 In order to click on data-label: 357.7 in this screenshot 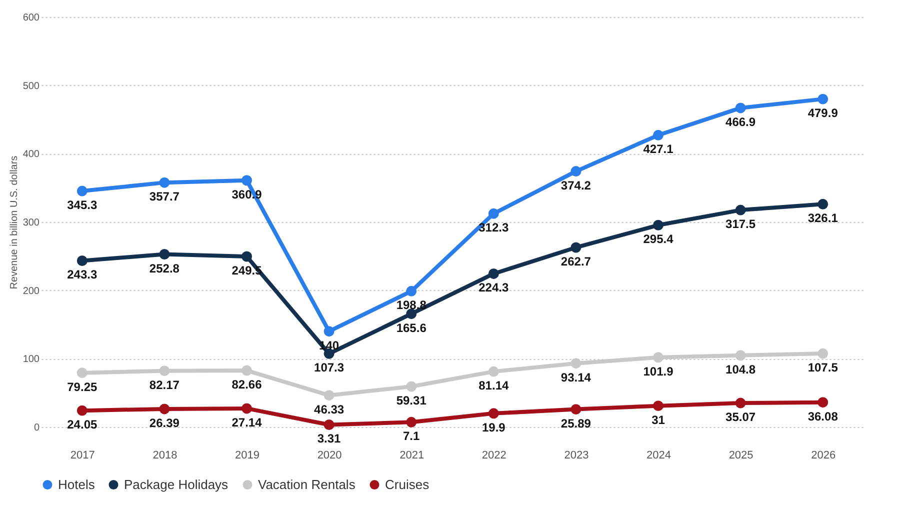, I will do `click(164, 197)`.